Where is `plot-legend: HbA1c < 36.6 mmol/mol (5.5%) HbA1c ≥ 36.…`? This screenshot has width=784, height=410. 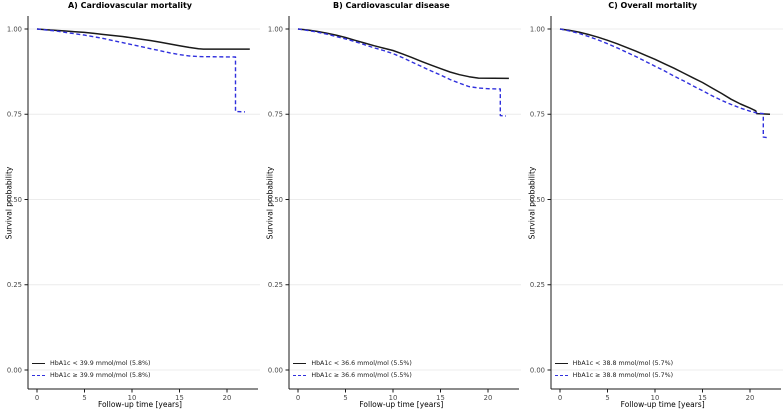
plot-legend: HbA1c < 36.6 mmol/mol (5.5%) HbA1c ≥ 36.… is located at coordinates (352, 370).